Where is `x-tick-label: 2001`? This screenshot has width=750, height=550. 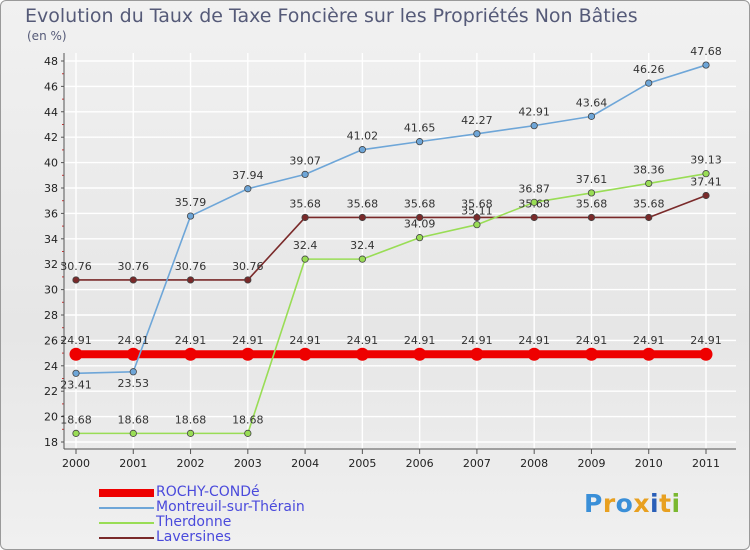 x-tick-label: 2001 is located at coordinates (133, 463).